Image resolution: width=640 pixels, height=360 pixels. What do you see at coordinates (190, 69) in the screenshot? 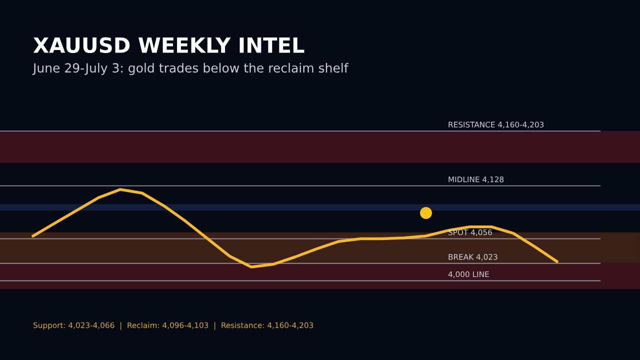
I see `chart-subtitle: June 29-July 3: gold trades below the reclaim shelf` at bounding box center [190, 69].